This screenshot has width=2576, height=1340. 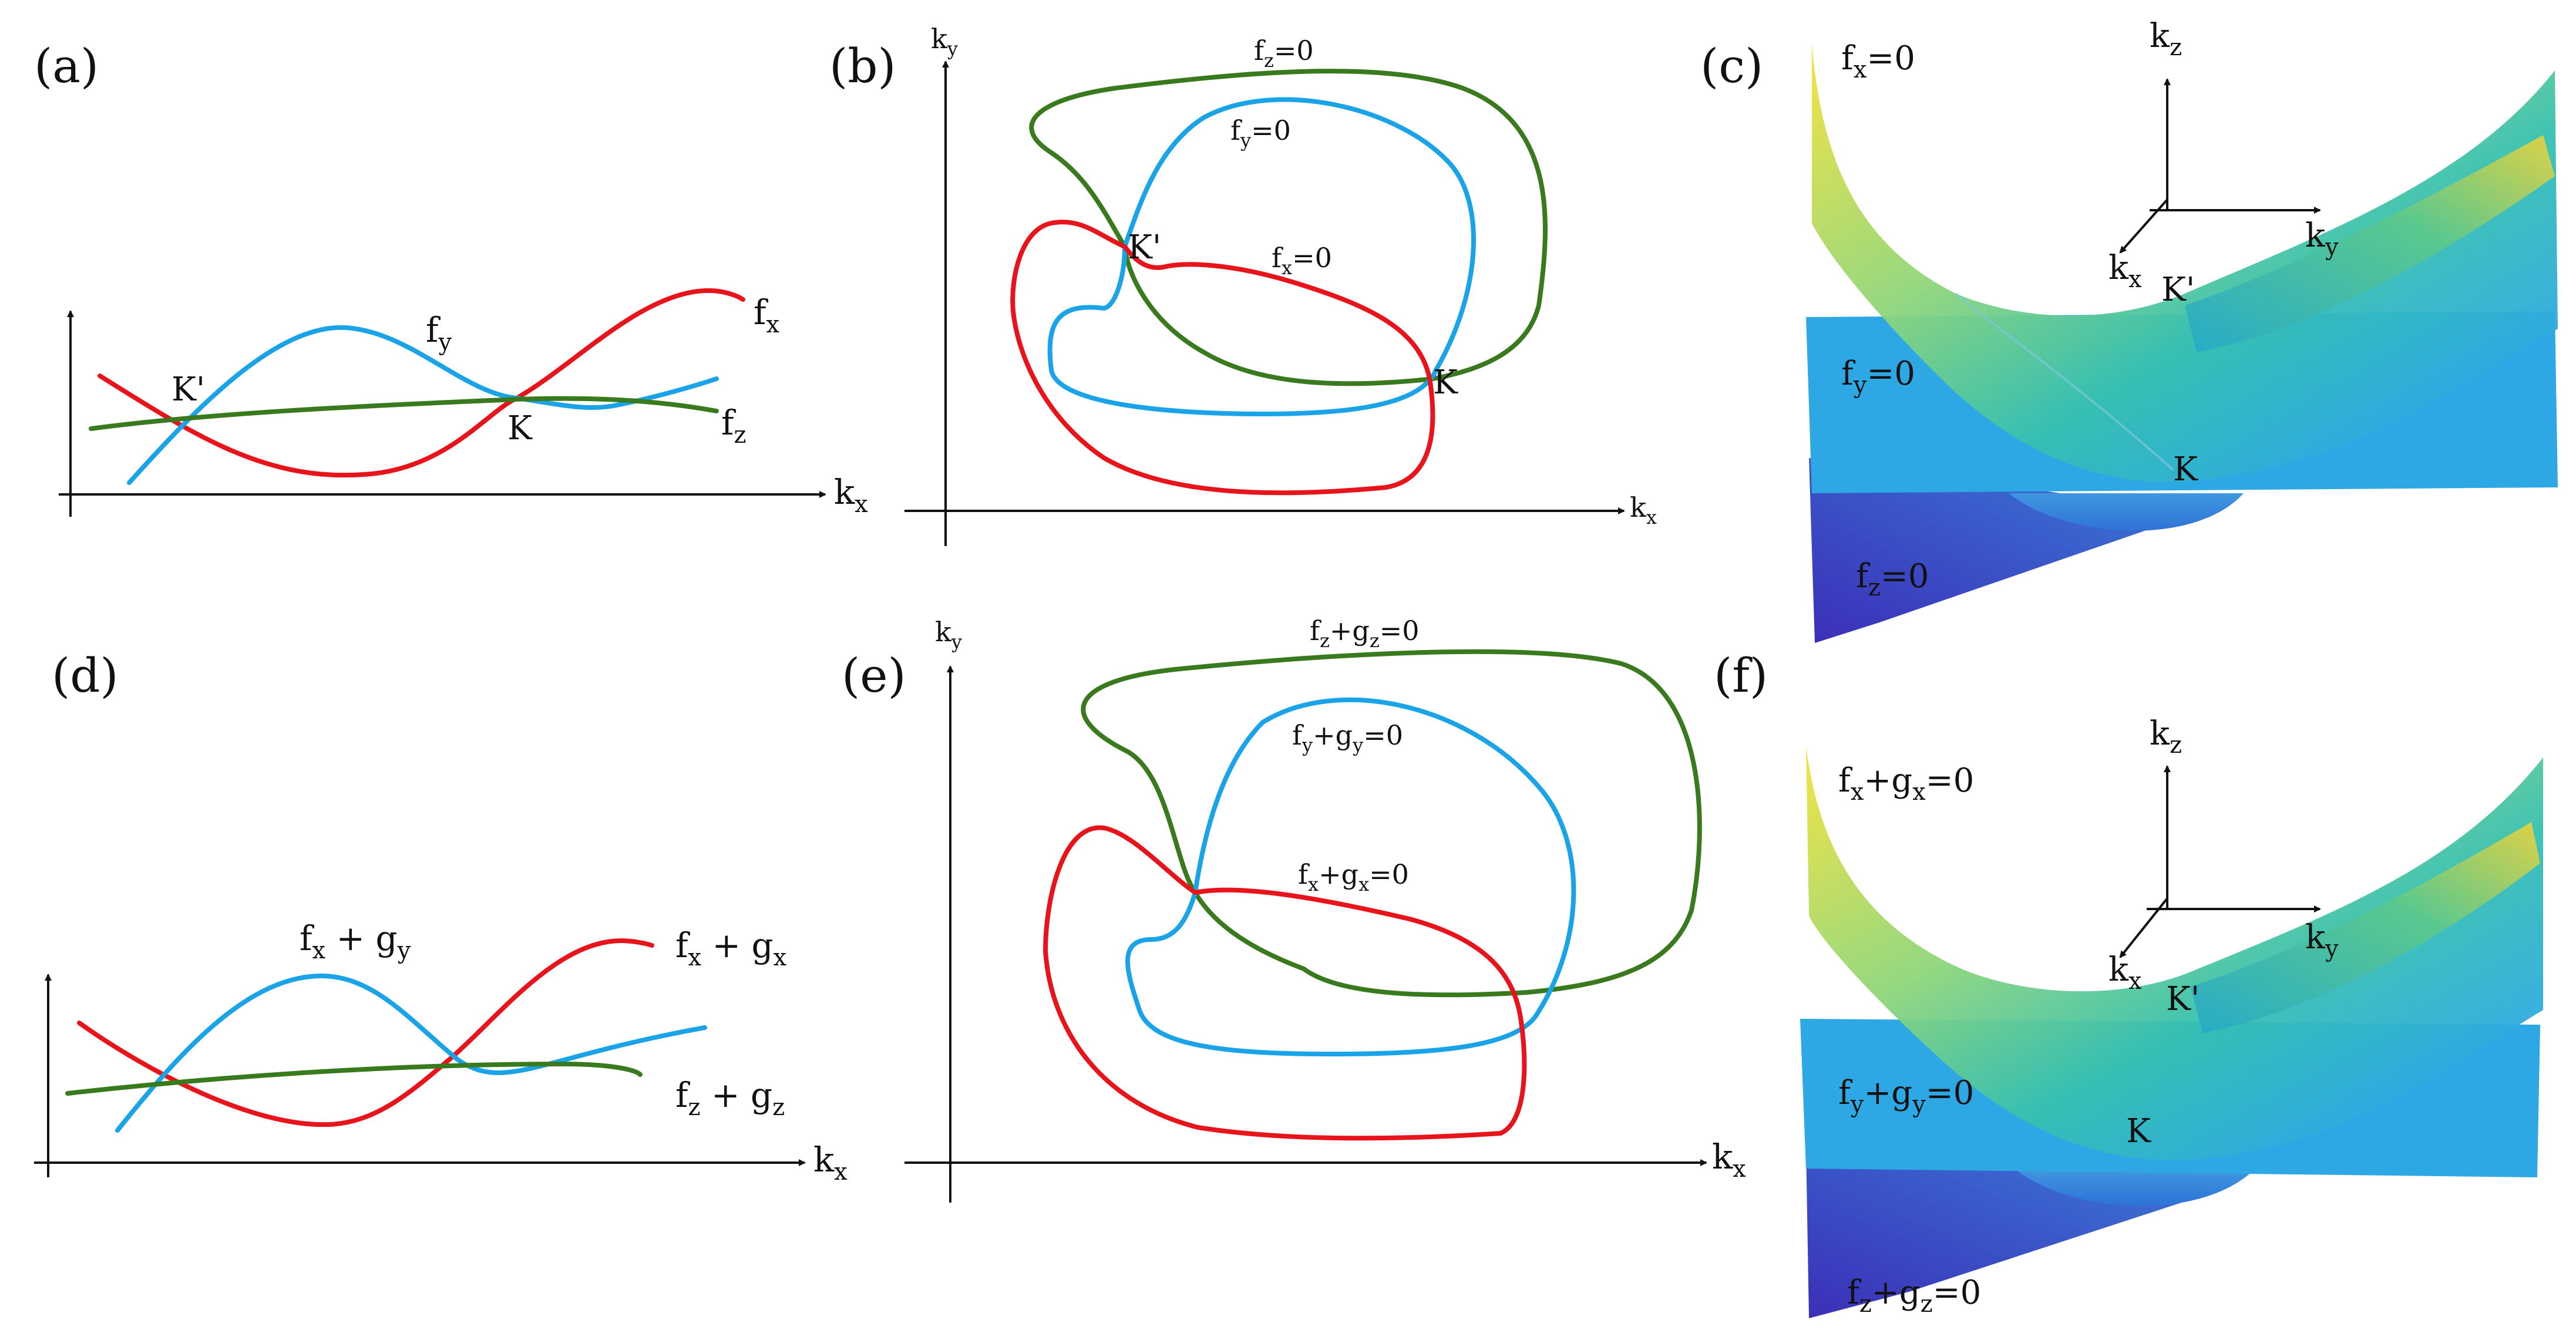 I want to click on panel-d-label-fzgz: fz + gz, so click(x=730, y=1098).